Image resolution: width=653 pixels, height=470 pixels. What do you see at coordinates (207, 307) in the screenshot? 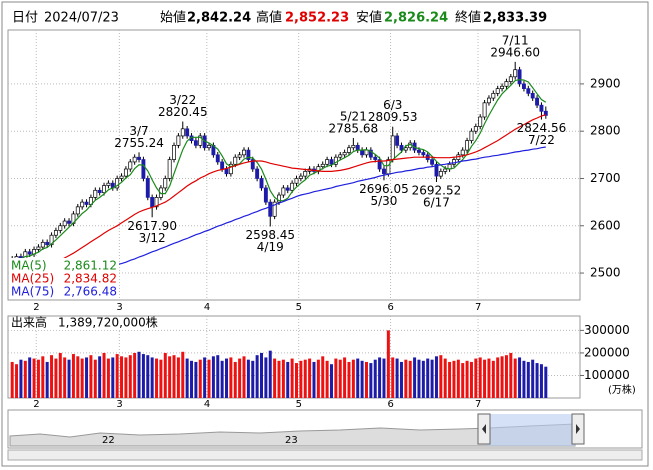
I see `x-tick-label: 4` at bounding box center [207, 307].